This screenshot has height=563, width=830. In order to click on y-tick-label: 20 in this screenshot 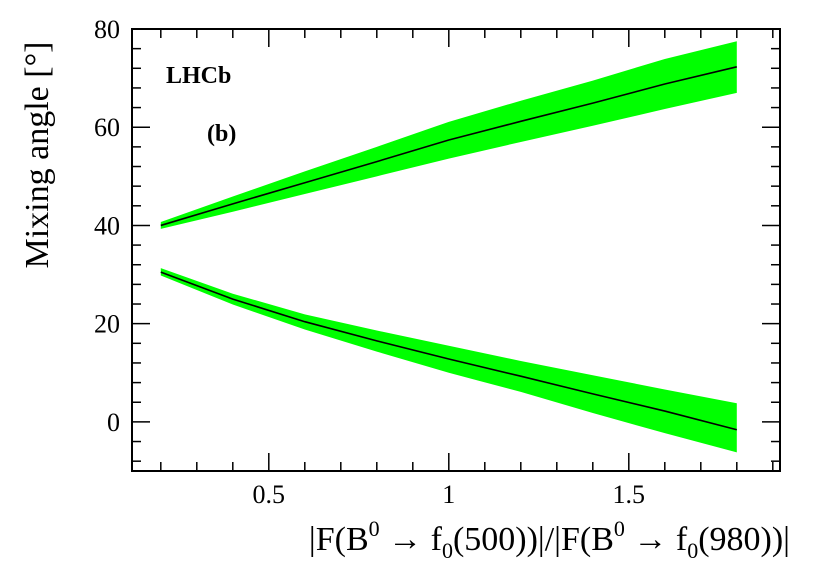, I will do `click(107, 324)`.